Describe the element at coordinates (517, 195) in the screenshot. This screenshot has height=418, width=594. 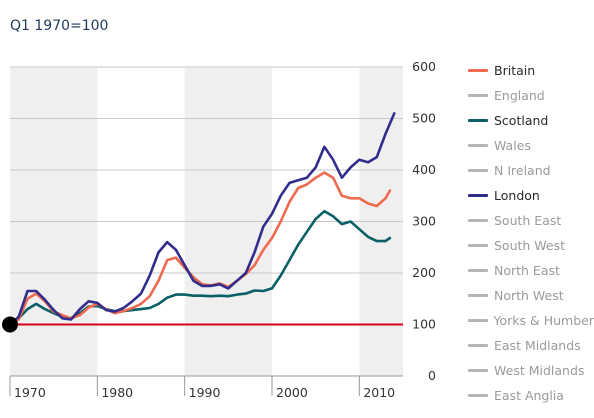
I see `legend-label: London` at that location.